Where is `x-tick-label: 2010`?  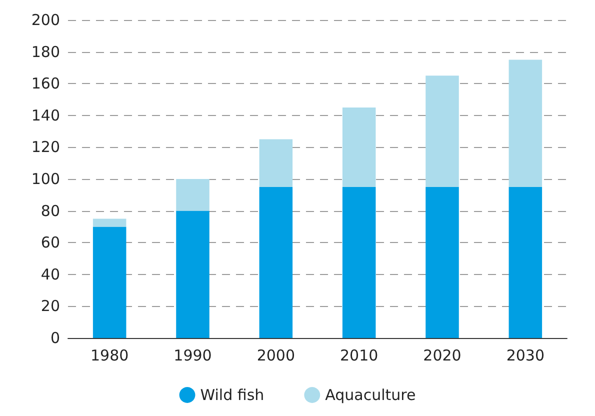
x-tick-label: 2010 is located at coordinates (359, 355).